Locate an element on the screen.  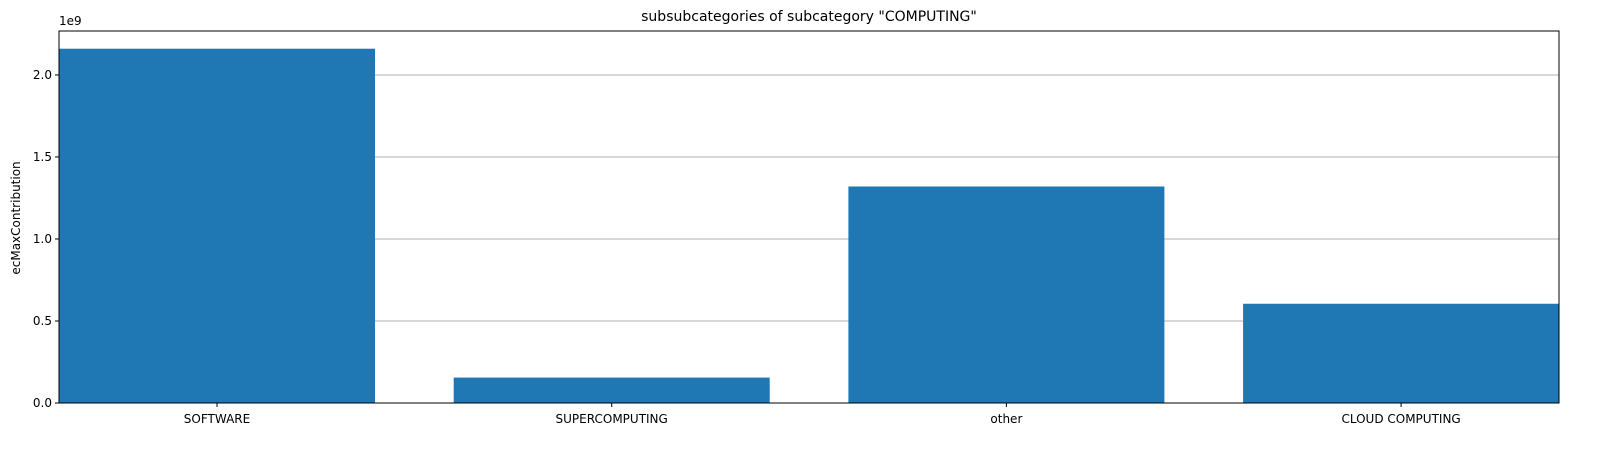
x-tick-label: SUPERCOMPUTING is located at coordinates (612, 419).